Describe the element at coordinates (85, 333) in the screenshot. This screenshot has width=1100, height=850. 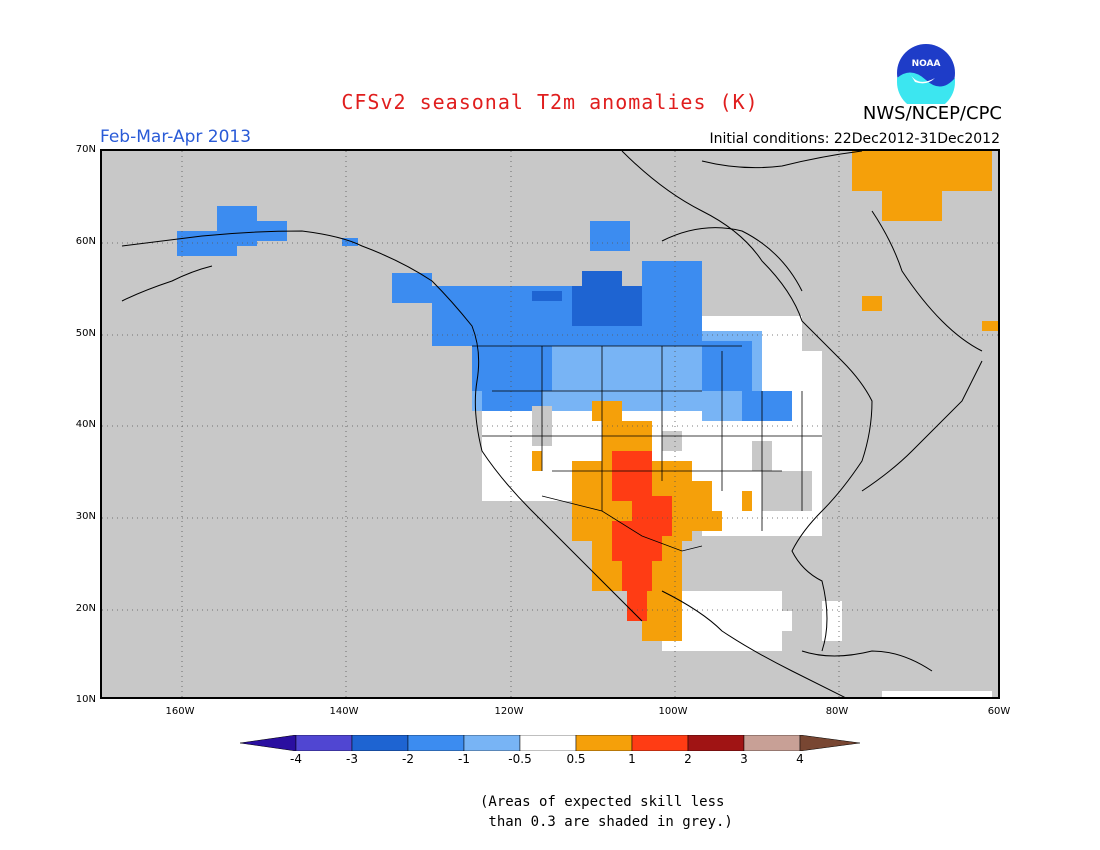
I see `lat-label-50n: 50N` at that location.